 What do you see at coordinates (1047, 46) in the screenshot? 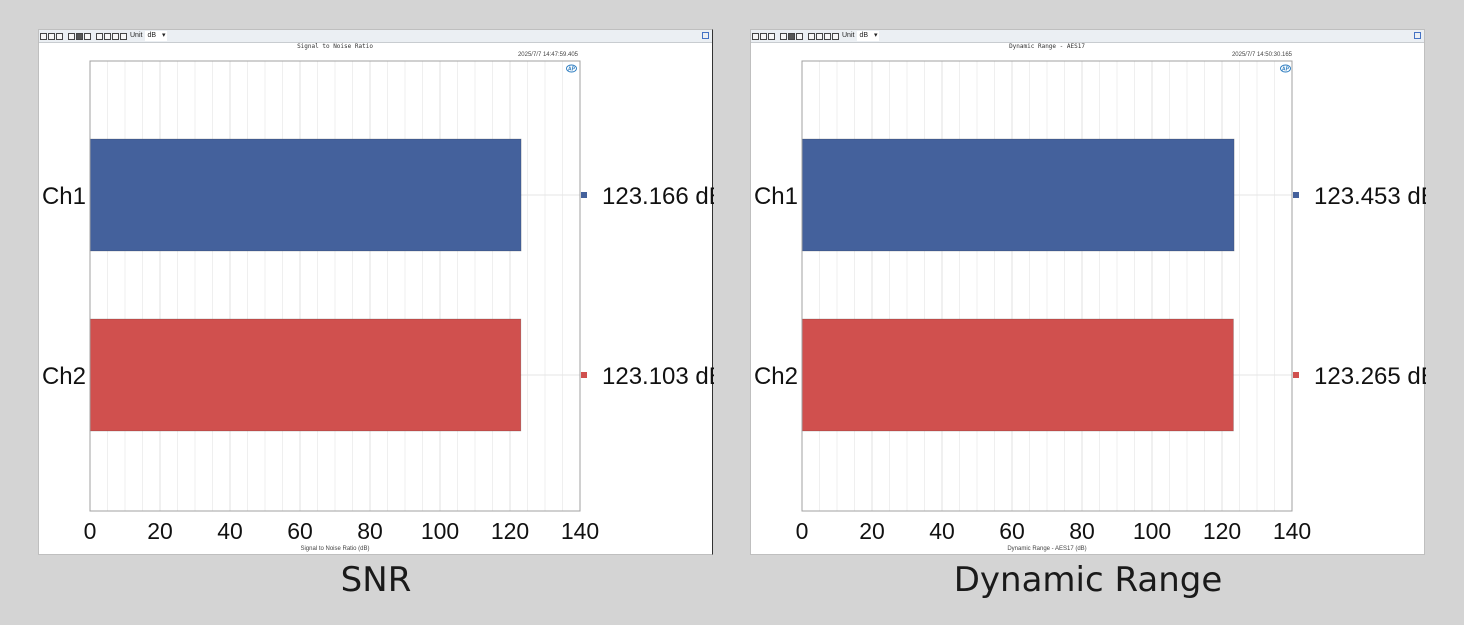
I see `graph-title: Dynamic Range - AES17` at bounding box center [1047, 46].